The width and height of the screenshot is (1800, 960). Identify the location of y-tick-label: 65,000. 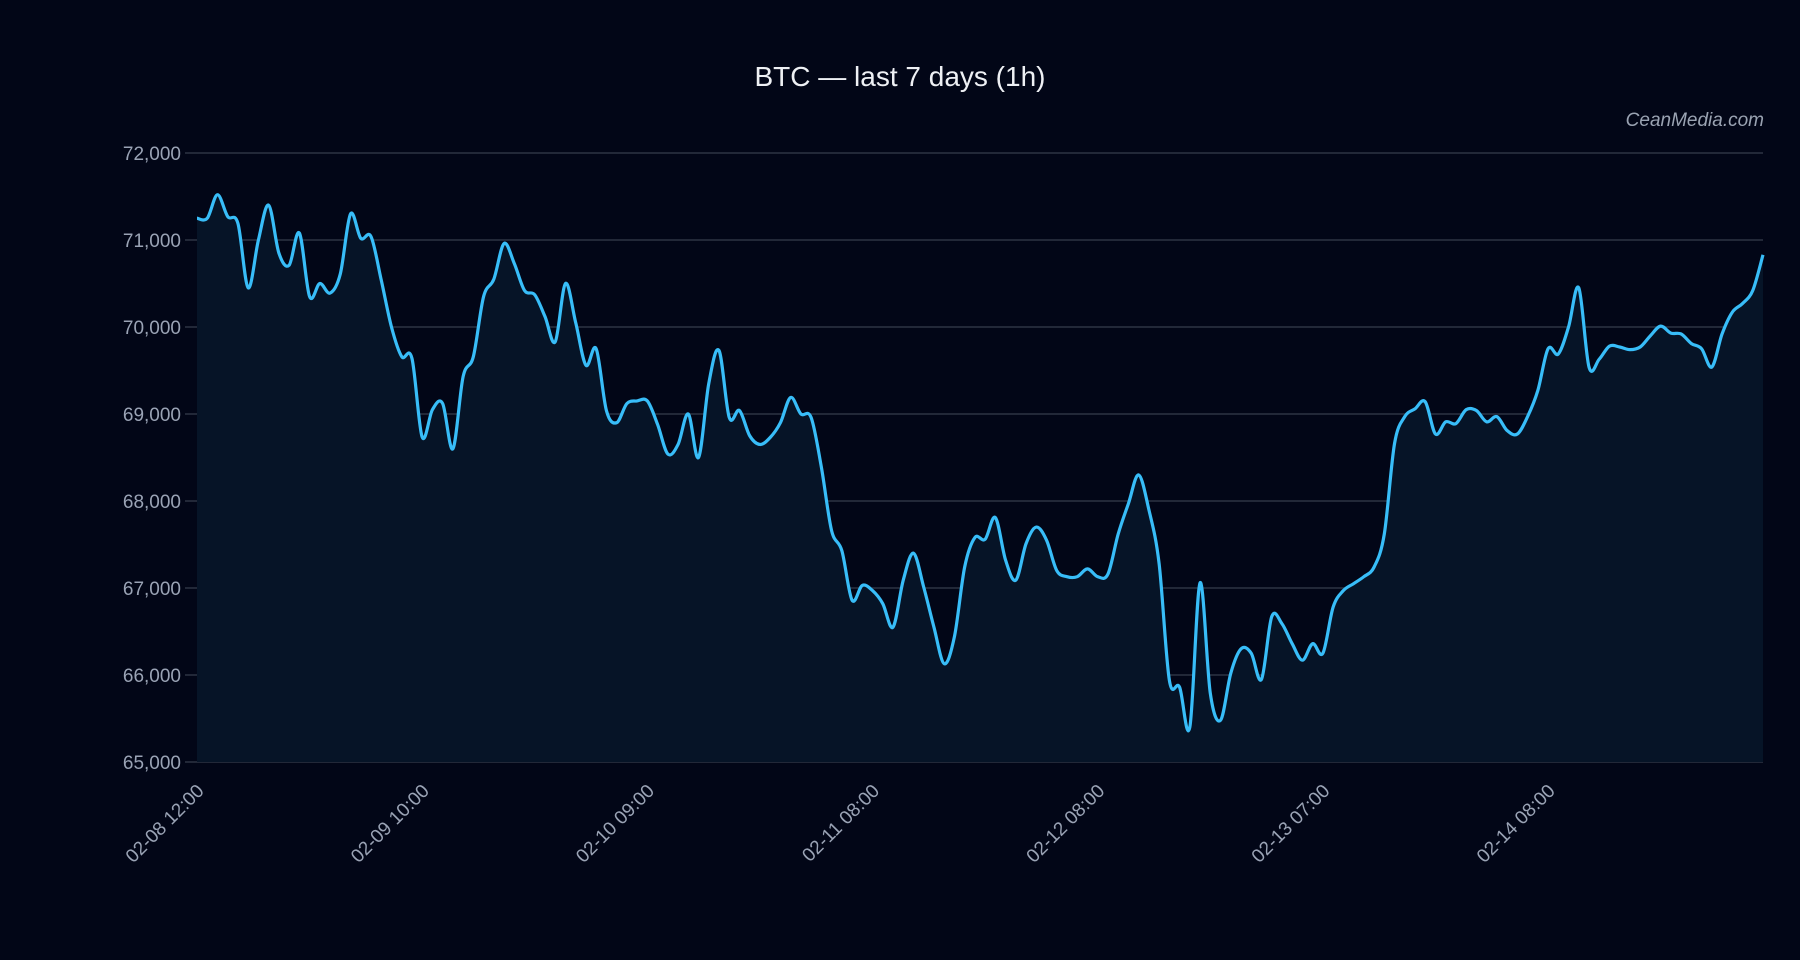
(152, 763).